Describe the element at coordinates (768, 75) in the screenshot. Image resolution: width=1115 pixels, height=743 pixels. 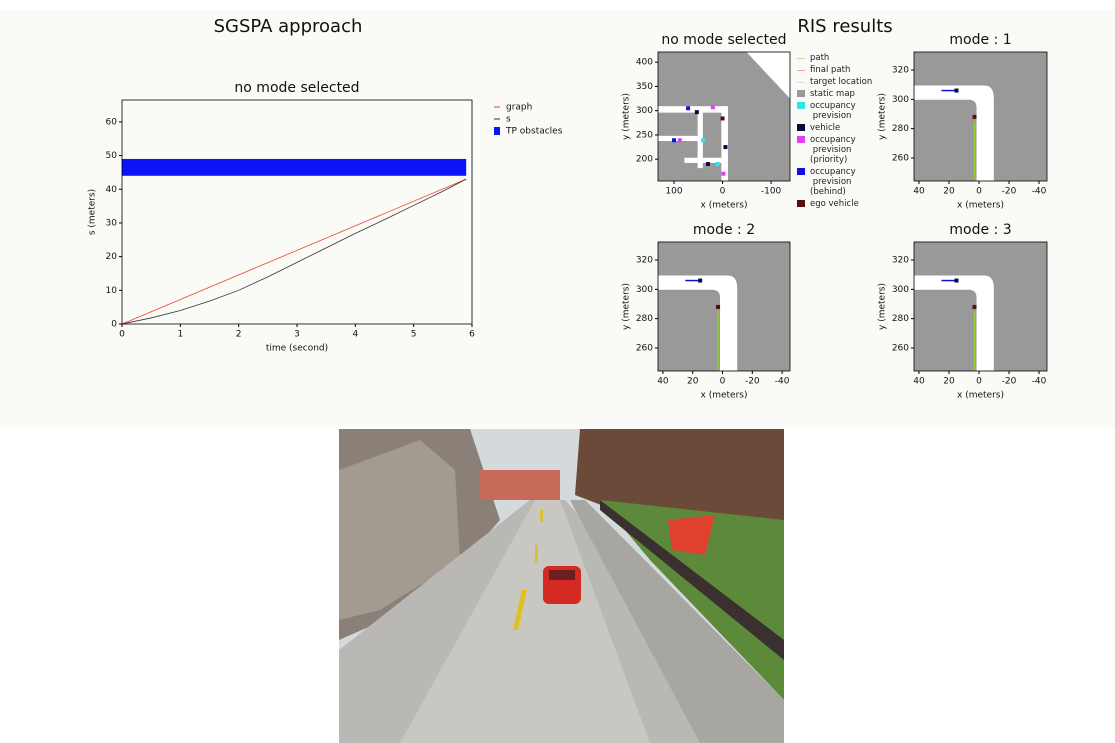
I see `free-area` at that location.